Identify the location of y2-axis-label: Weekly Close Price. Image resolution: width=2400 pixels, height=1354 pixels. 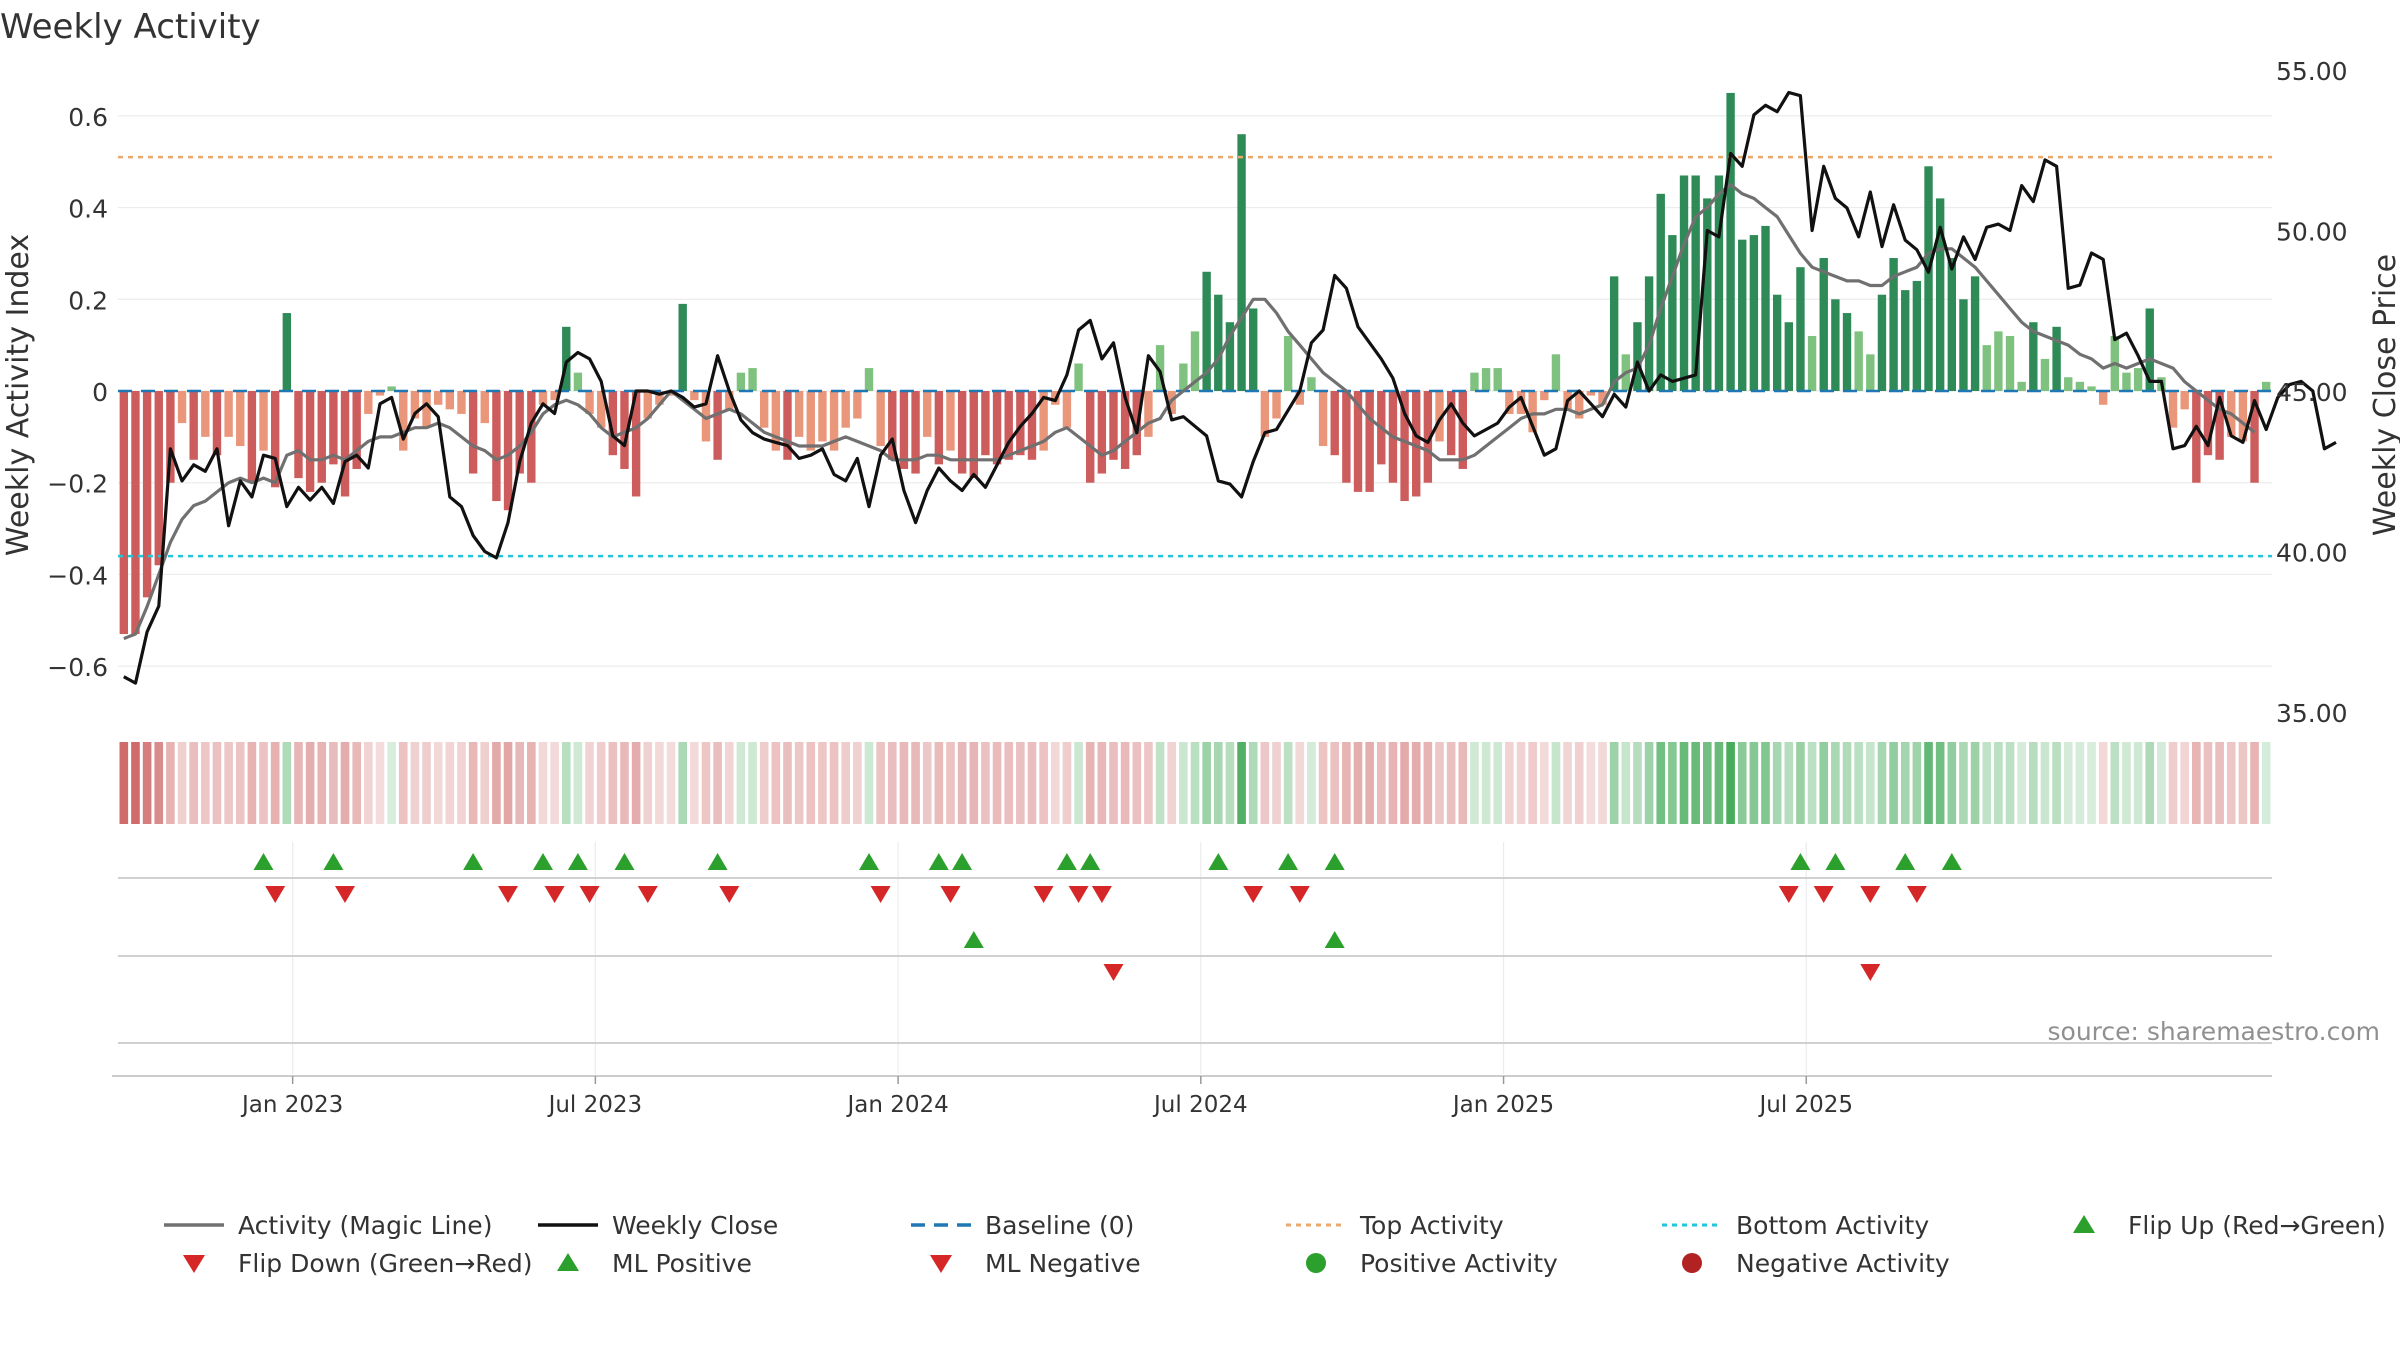
(2384, 395).